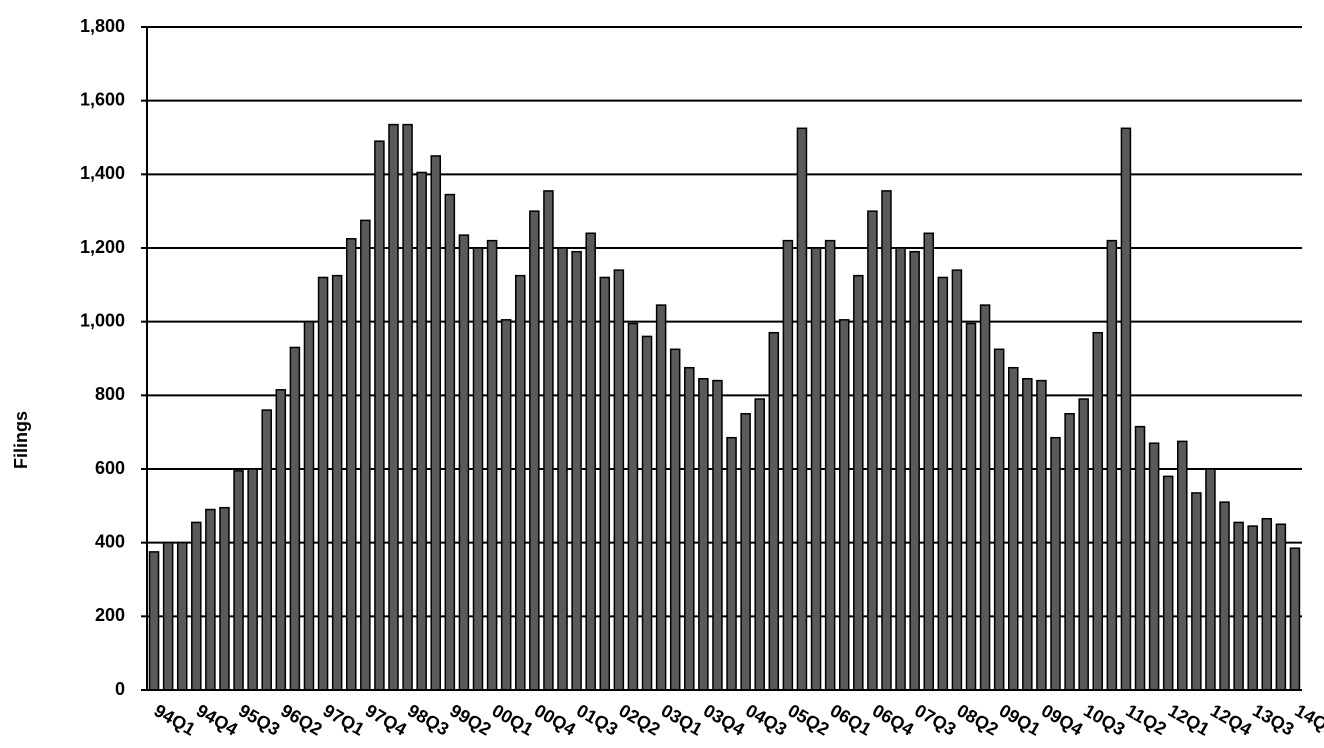  Describe the element at coordinates (175, 719) in the screenshot. I see `x-tick-label: 94Q1` at that location.